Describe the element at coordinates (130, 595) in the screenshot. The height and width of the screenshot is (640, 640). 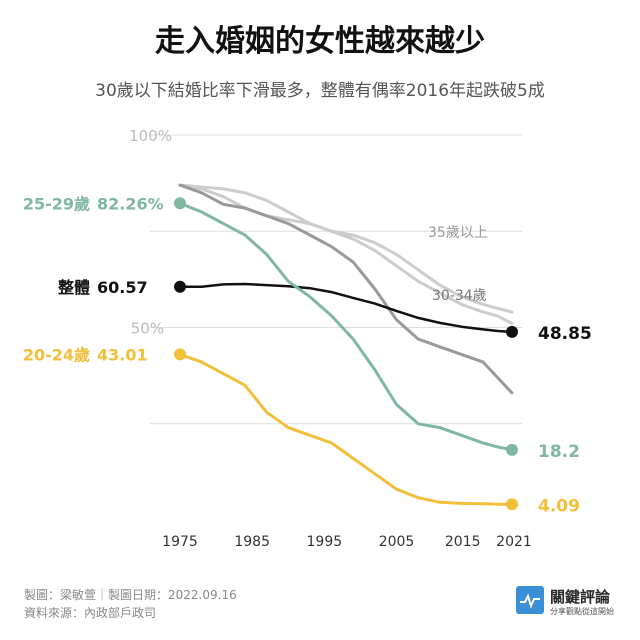
I see `credit-text: 製圖：梁敏萱｜製圖日期：2022.09.16` at that location.